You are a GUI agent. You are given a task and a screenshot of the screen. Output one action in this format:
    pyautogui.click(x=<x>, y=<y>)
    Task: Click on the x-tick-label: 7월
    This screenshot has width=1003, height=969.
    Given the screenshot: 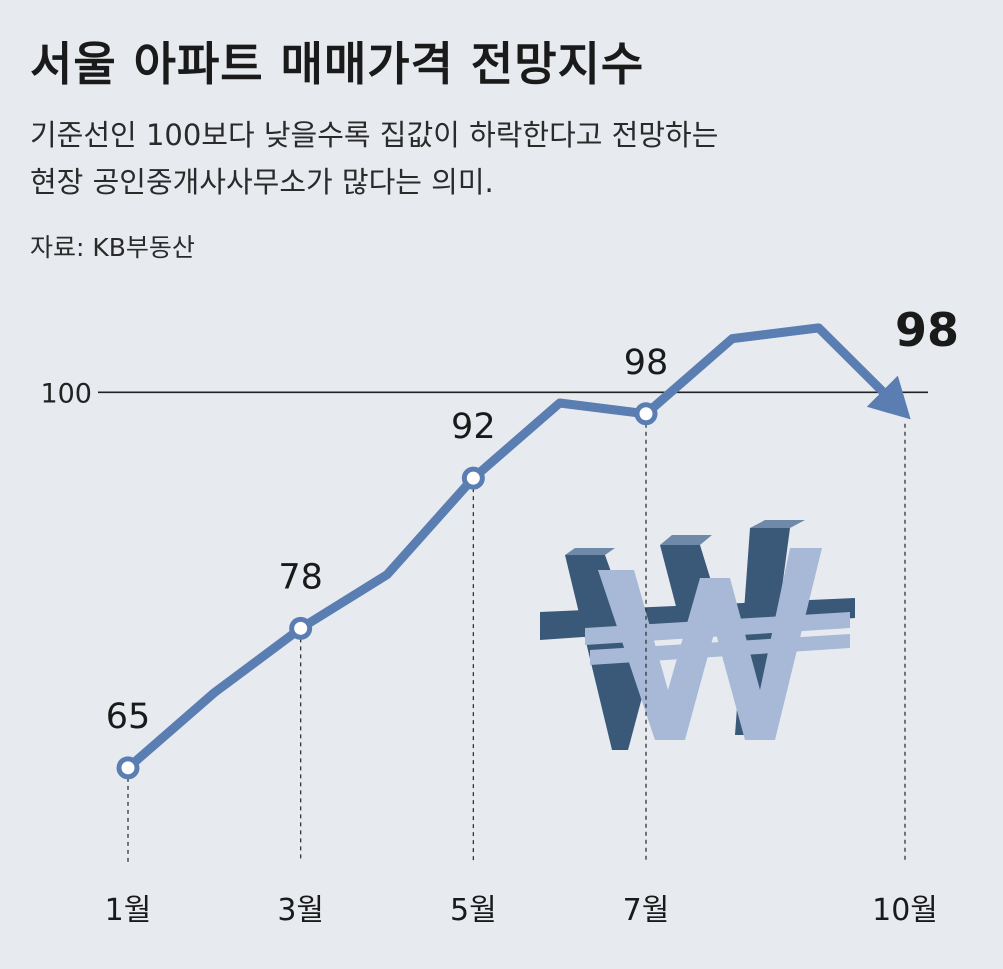 What is the action you would take?
    pyautogui.click(x=646, y=910)
    